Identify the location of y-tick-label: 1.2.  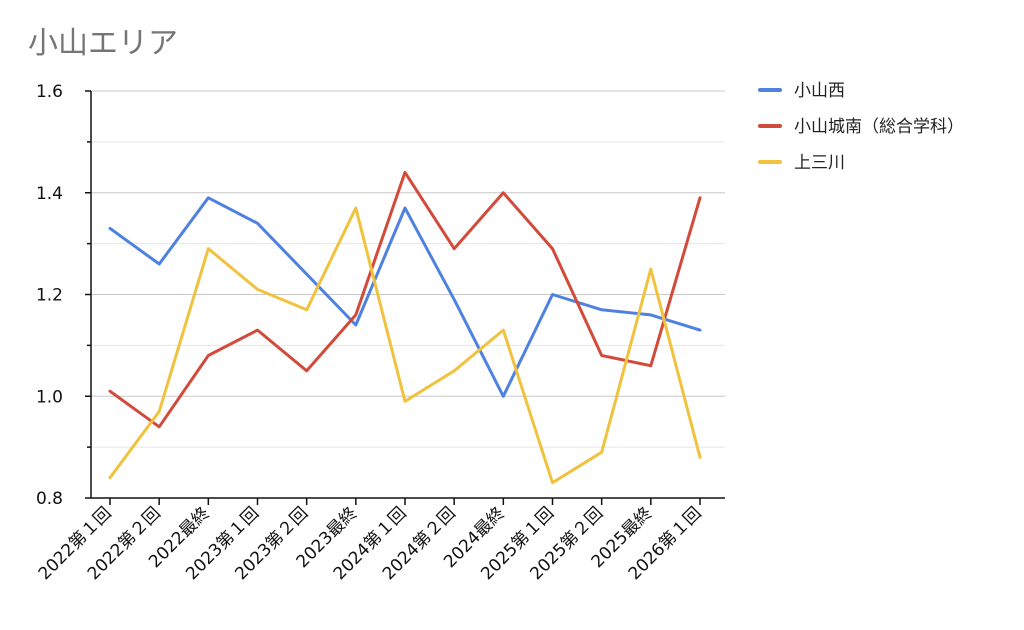
(49, 296).